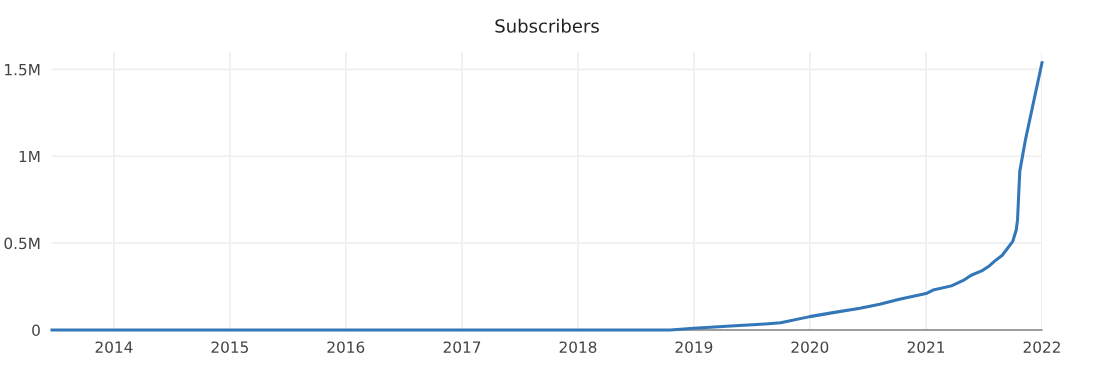 The image size is (1096, 371). I want to click on x-tick-label: 2020, so click(810, 347).